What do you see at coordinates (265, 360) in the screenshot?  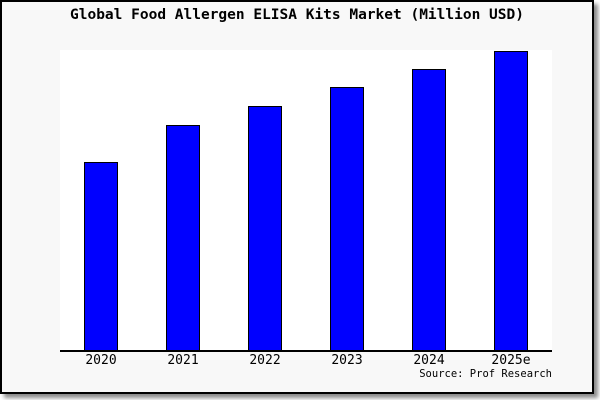 I see `x-tick-label-2022: 2022` at bounding box center [265, 360].